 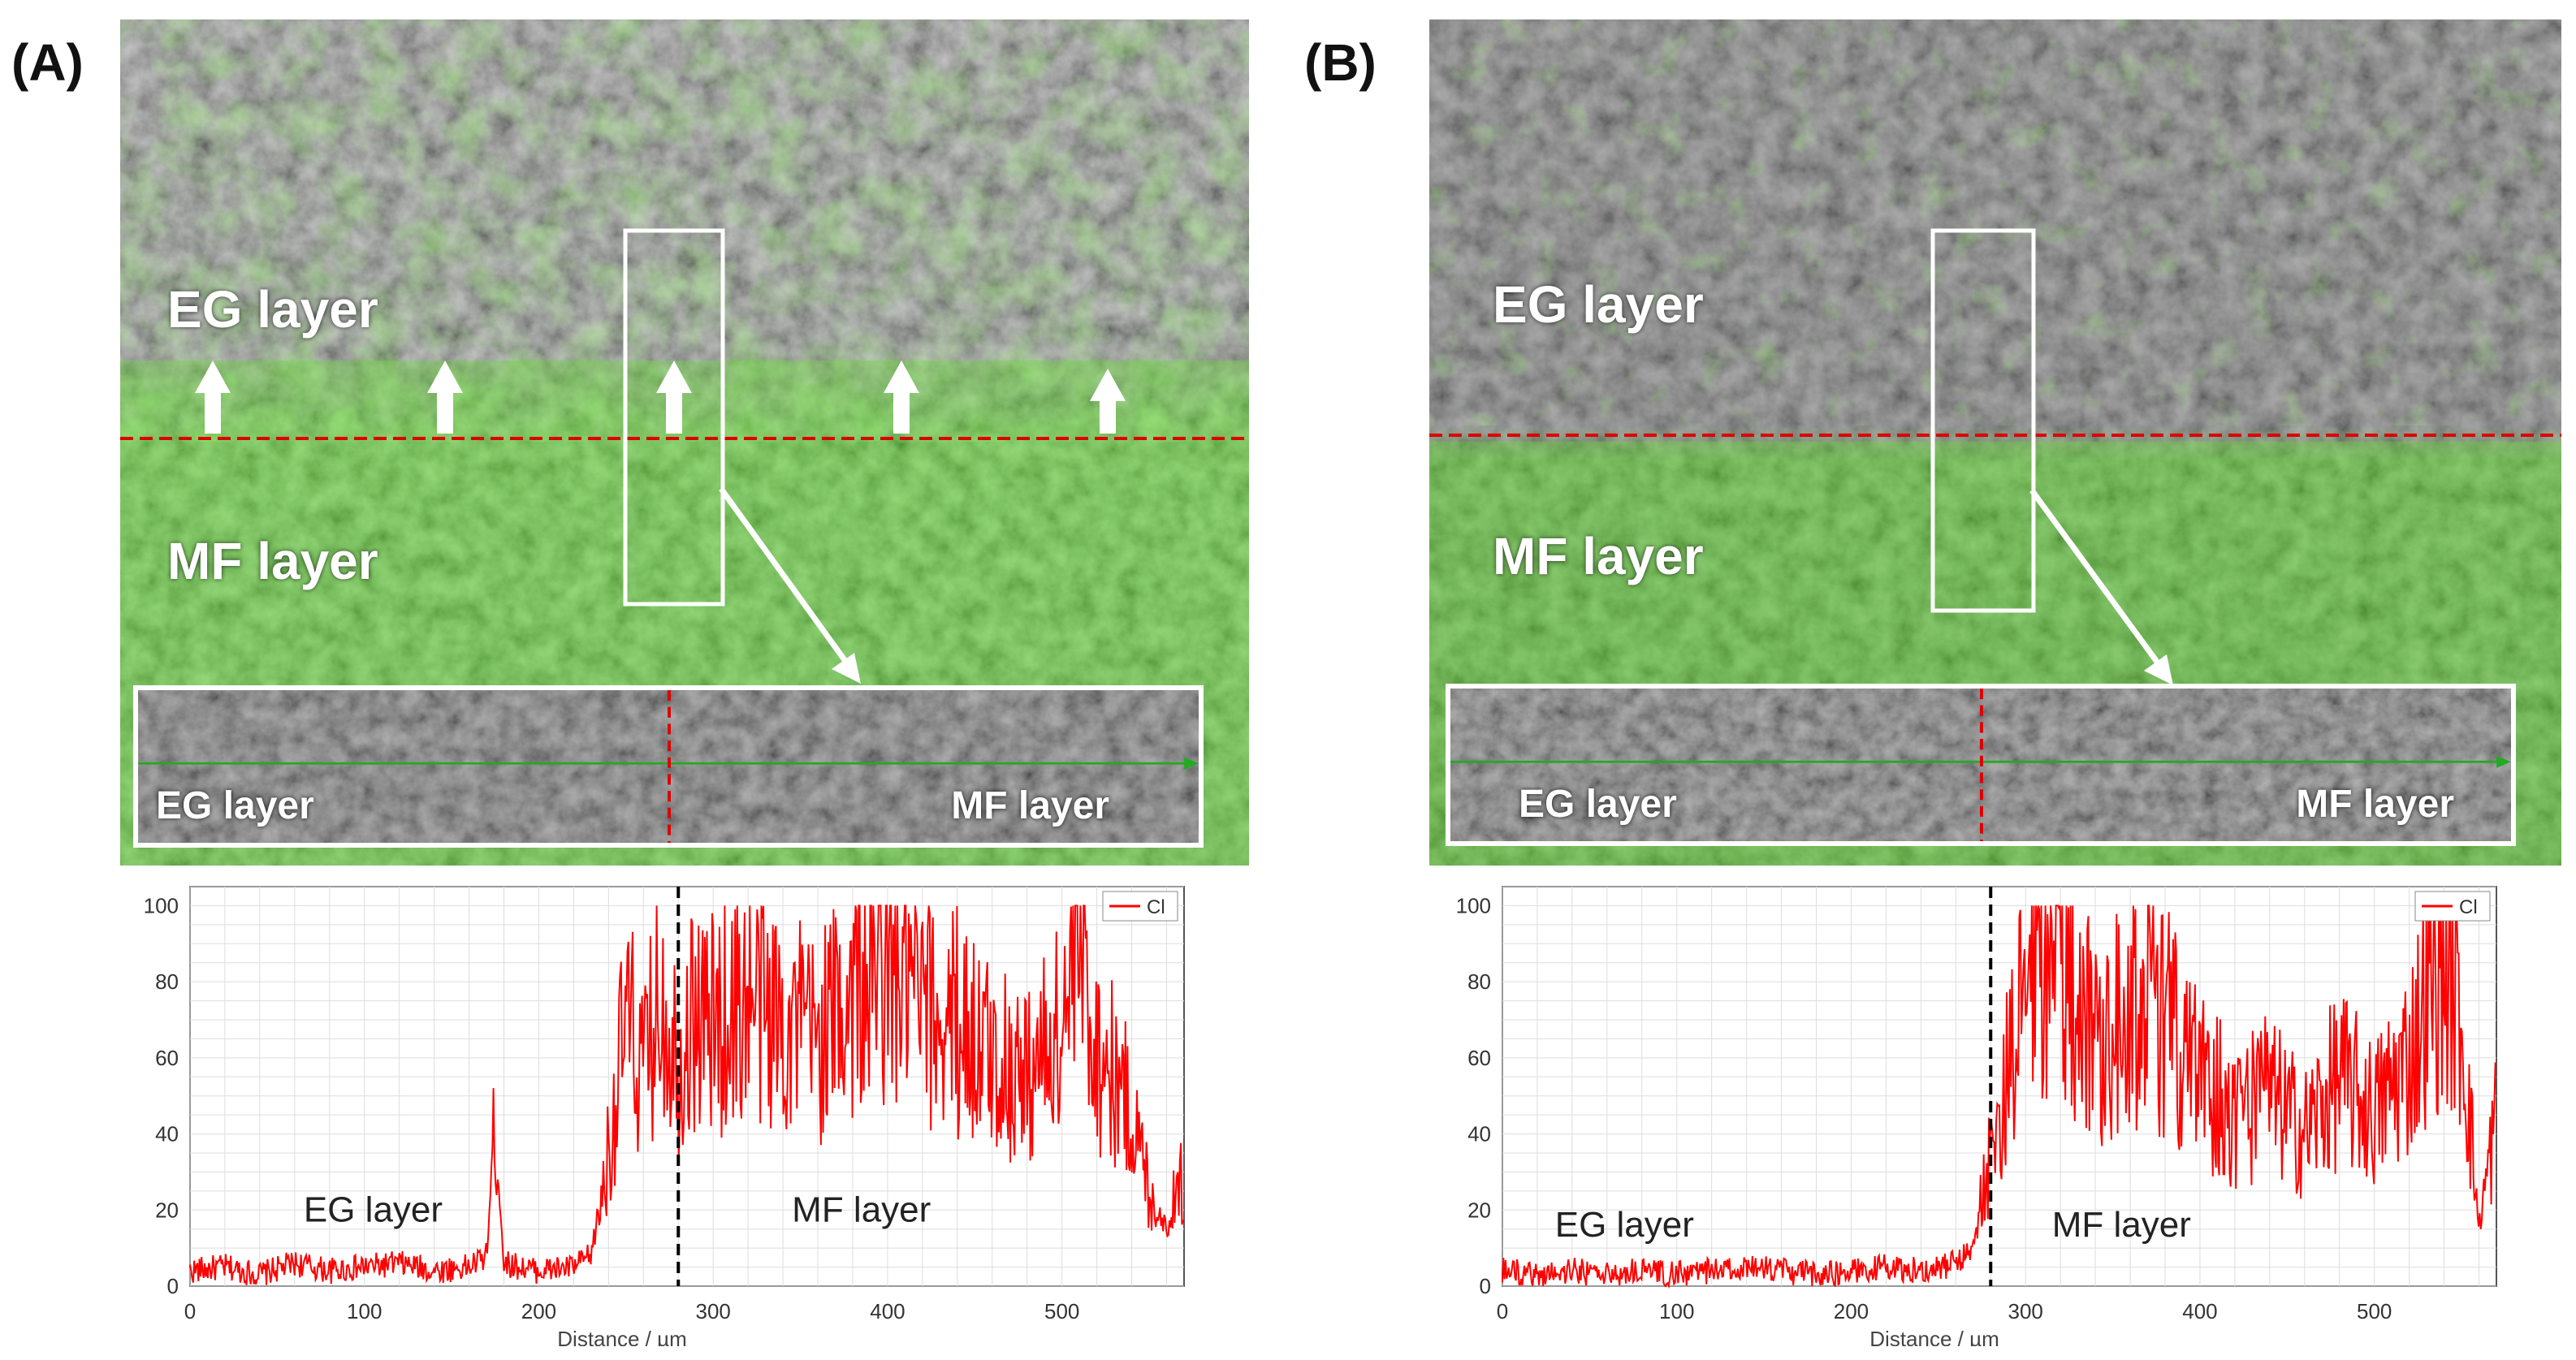 What do you see at coordinates (48, 62) in the screenshot?
I see `panel-label: (A)` at bounding box center [48, 62].